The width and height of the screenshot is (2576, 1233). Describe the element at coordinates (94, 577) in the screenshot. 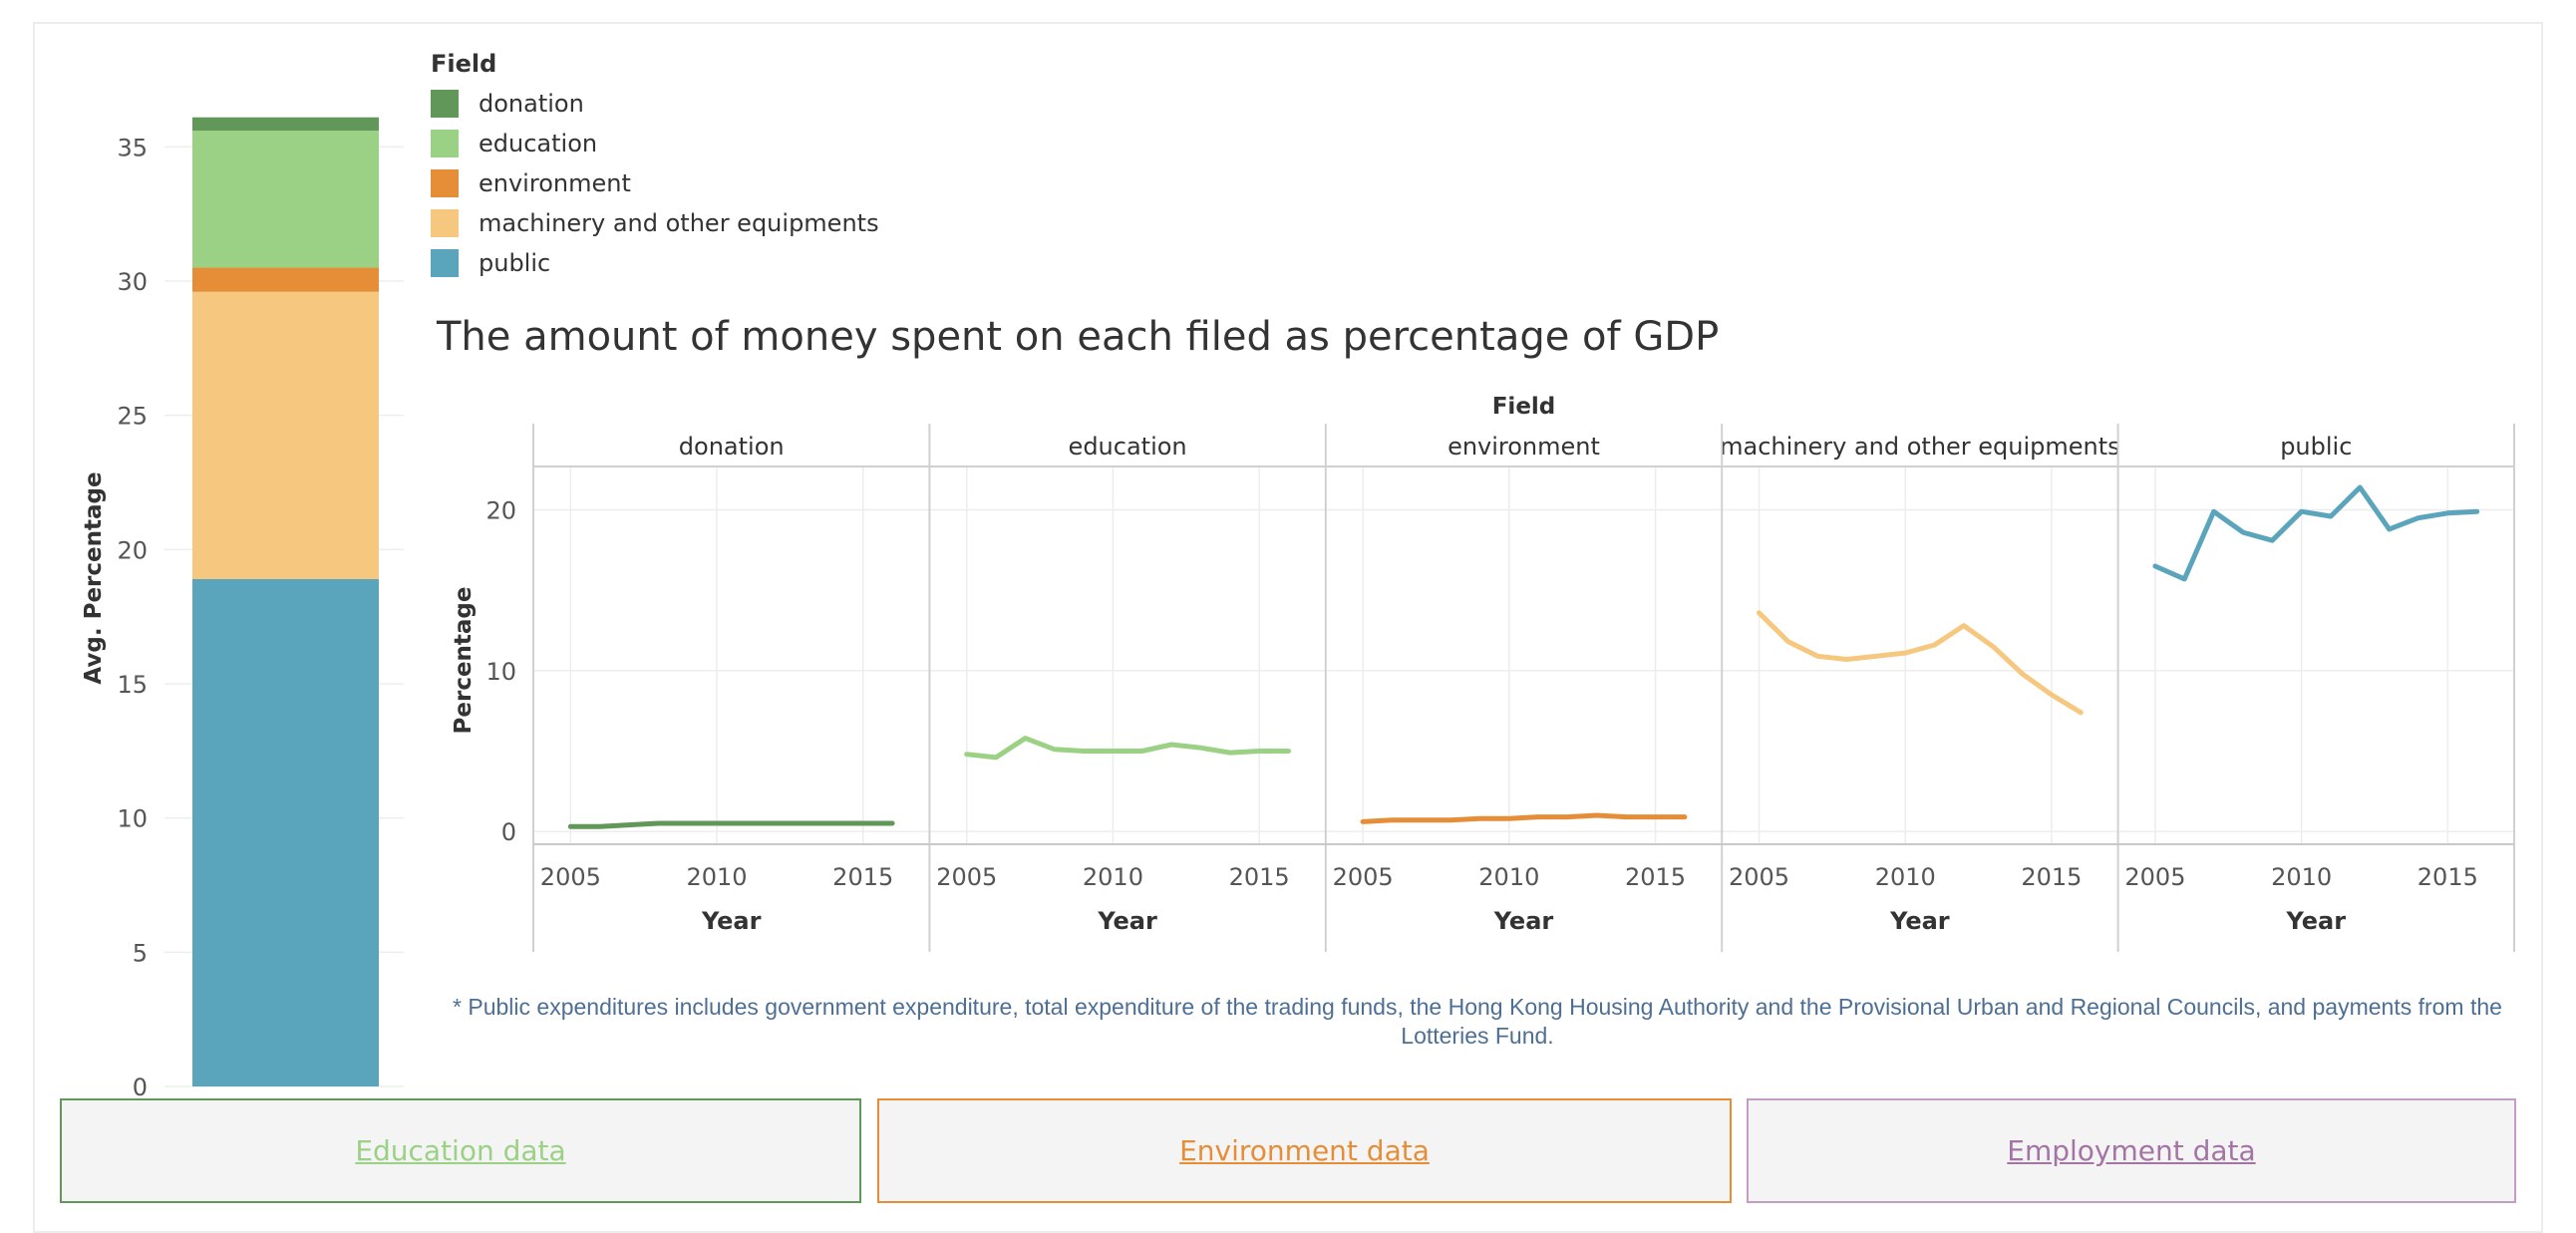

I see `stacked-y-axis-label: Avg. Percentage` at that location.